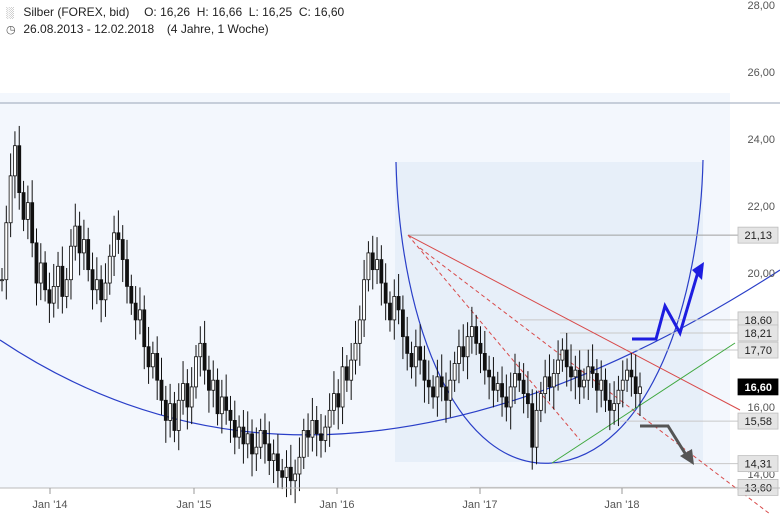  What do you see at coordinates (193, 505) in the screenshot?
I see `x-tick-label: Jan '15` at bounding box center [193, 505].